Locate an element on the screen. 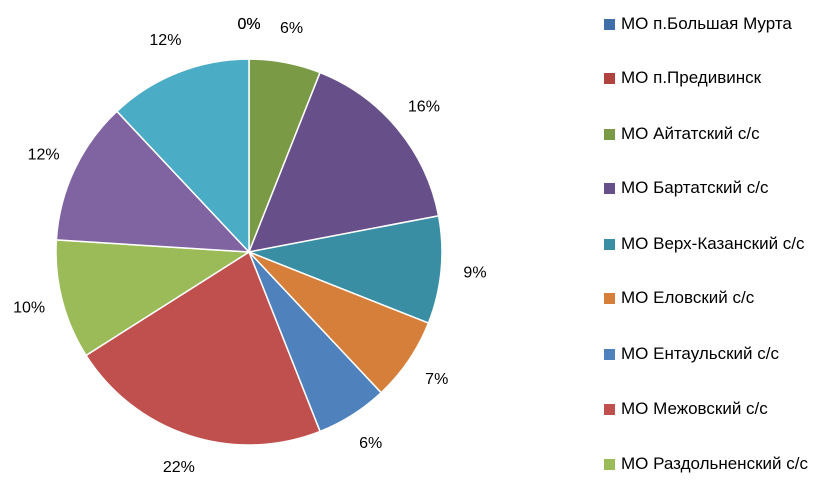 The image size is (835, 502). legend-item: МО п.Предивинск is located at coordinates (716, 78).